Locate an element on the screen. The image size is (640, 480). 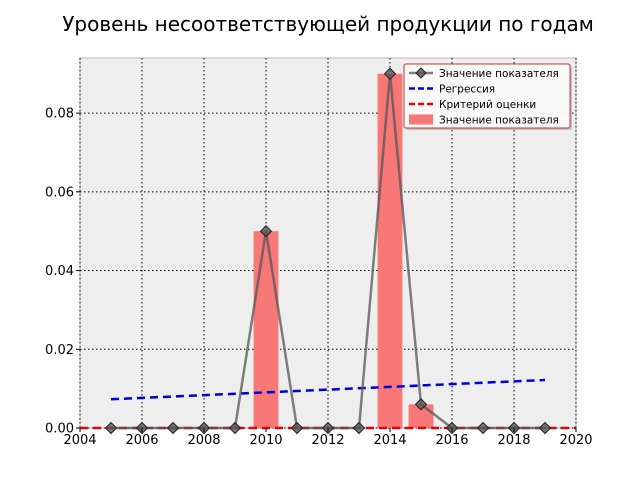
regression-line is located at coordinates (328, 389).